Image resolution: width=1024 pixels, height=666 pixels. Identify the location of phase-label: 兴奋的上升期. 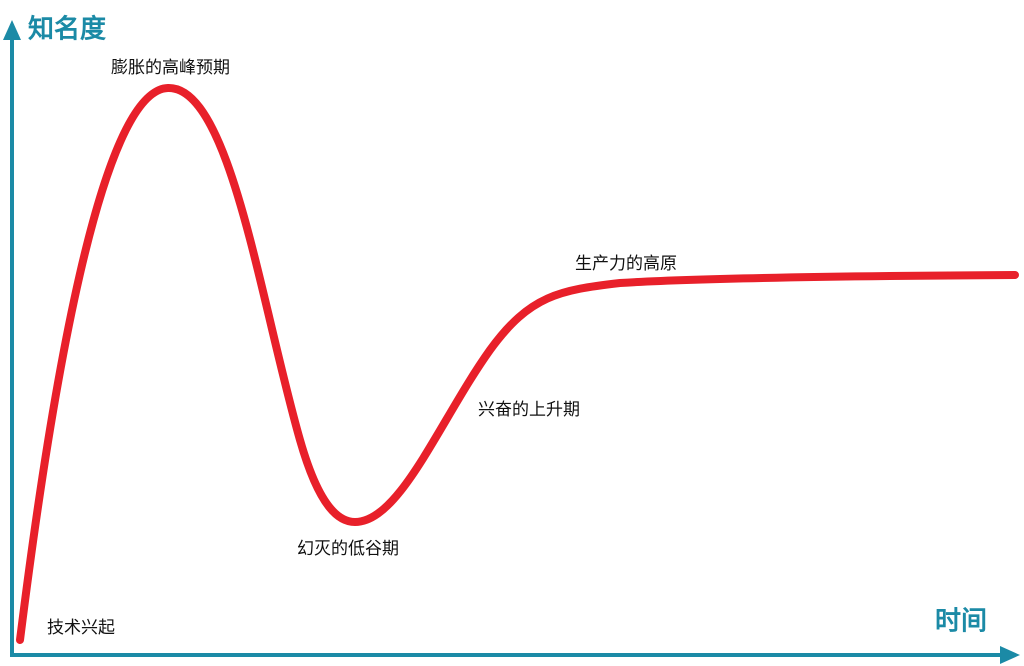
(529, 410).